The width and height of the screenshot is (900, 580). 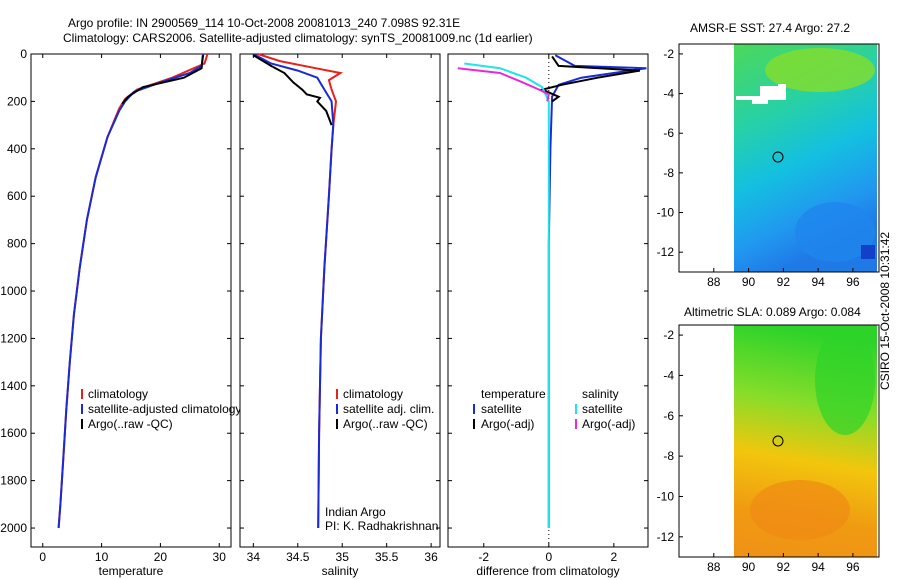 I want to click on temperature-ytick-label: 1200, so click(x=13, y=338).